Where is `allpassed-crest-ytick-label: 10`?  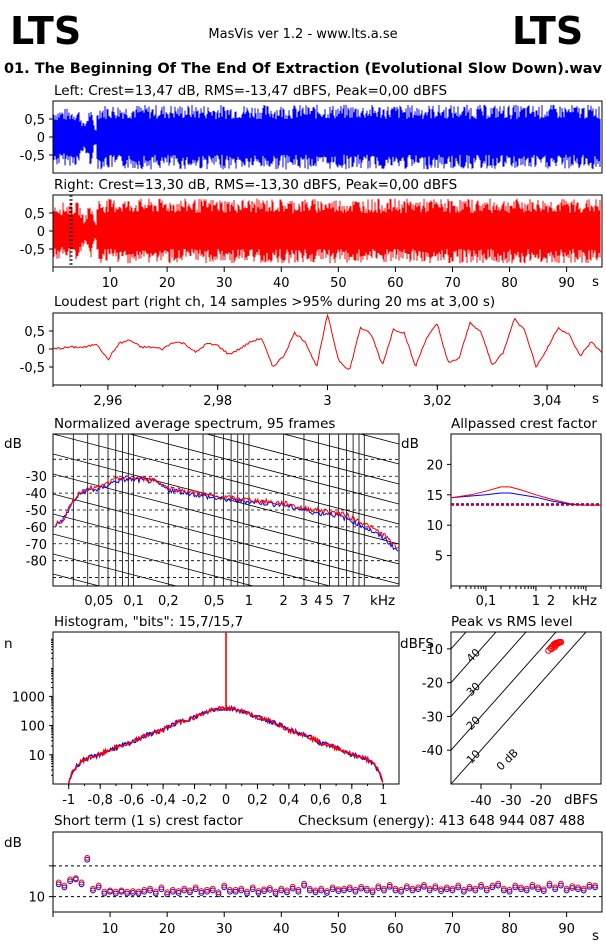 allpassed-crest-ytick-label: 10 is located at coordinates (434, 526).